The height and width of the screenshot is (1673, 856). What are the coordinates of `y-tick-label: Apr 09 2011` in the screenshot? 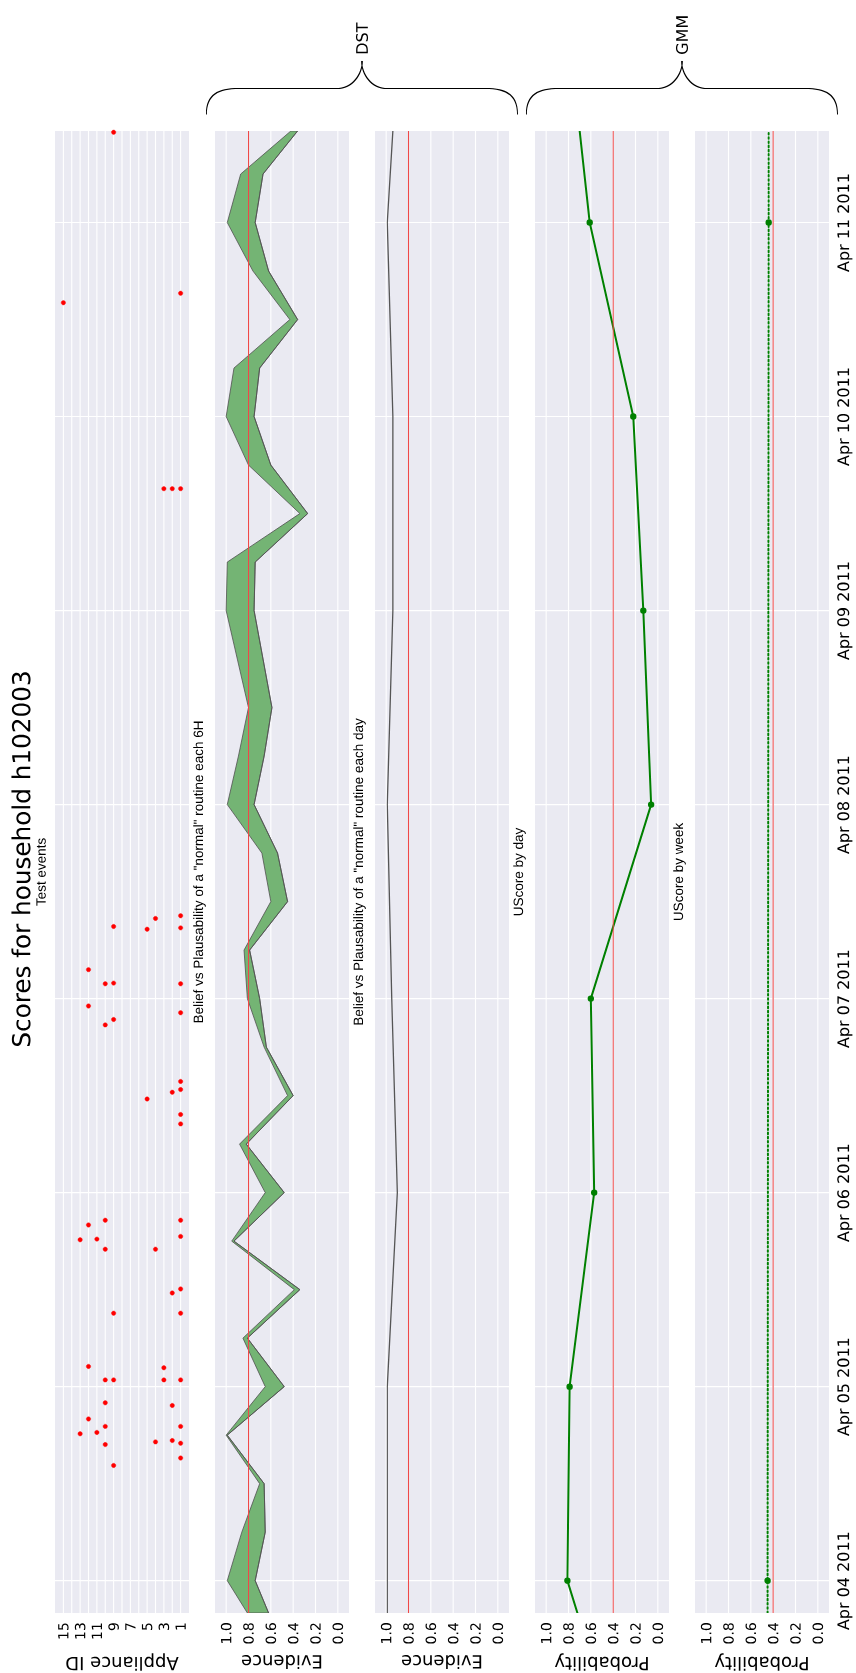 It's located at (845, 611).